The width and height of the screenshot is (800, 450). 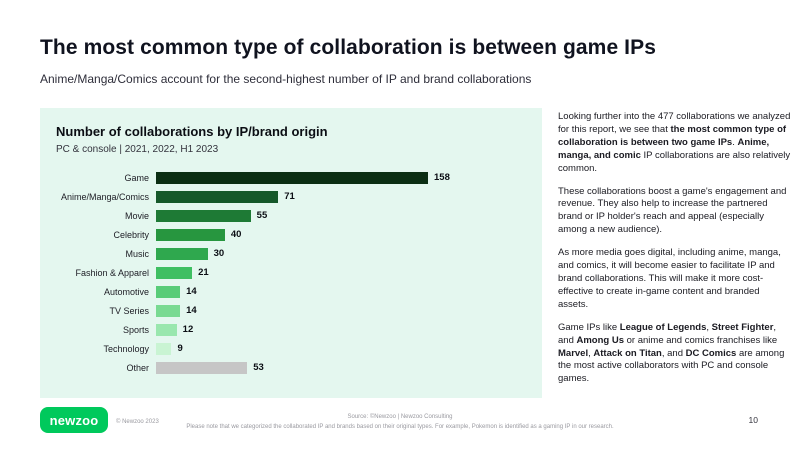 What do you see at coordinates (131, 234) in the screenshot?
I see `bar-category-label: Celebrity` at bounding box center [131, 234].